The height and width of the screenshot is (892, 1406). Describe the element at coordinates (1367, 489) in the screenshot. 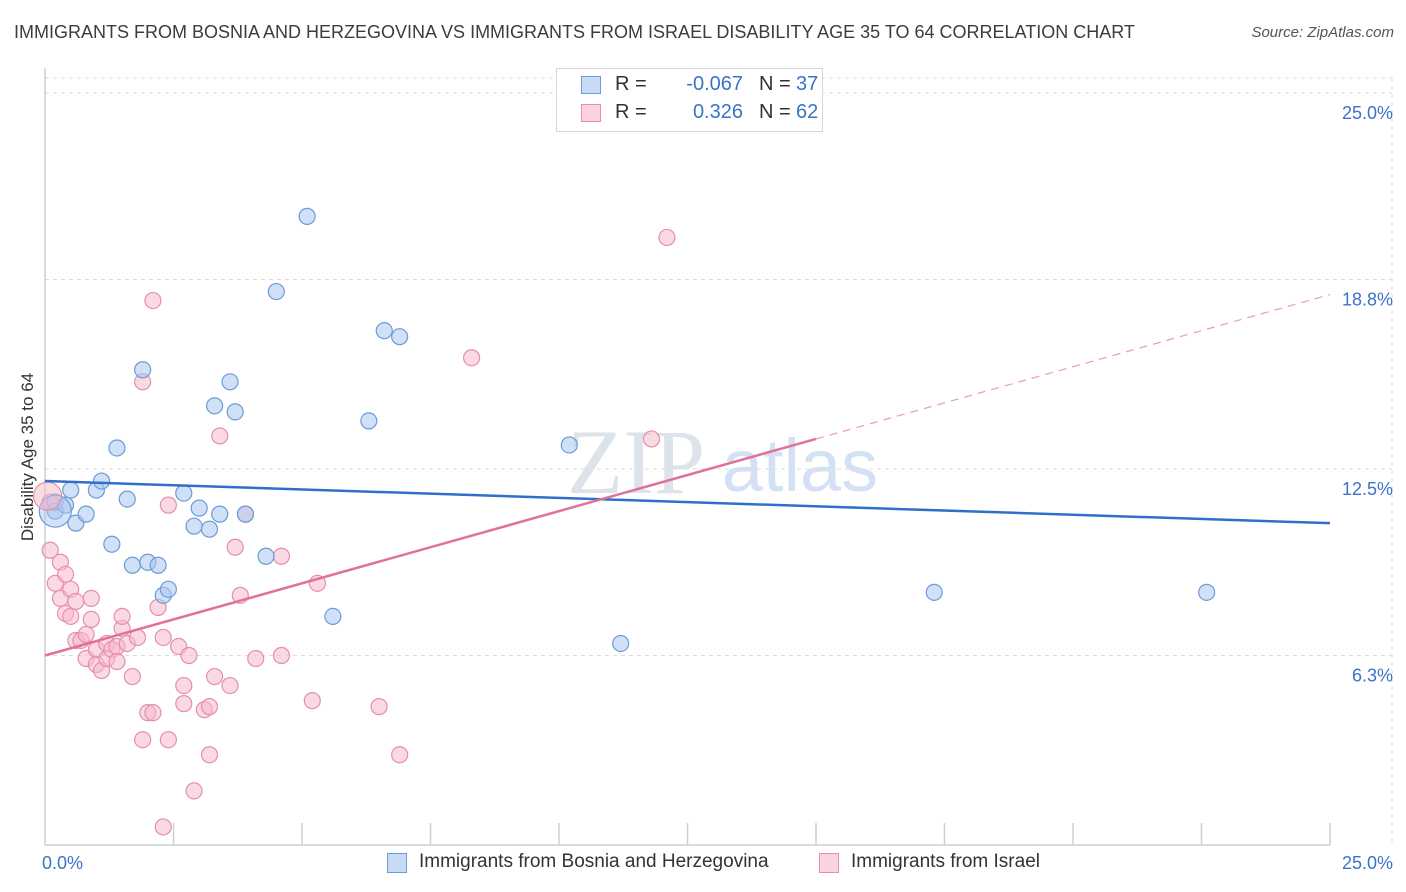

I see `y-tick-label: 12.5%` at that location.